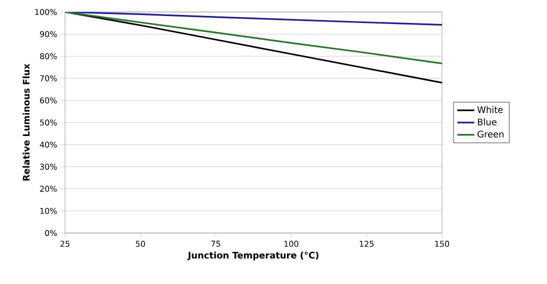  What do you see at coordinates (252, 256) in the screenshot?
I see `x-axis-title: Junction Temperature (°C)` at bounding box center [252, 256].